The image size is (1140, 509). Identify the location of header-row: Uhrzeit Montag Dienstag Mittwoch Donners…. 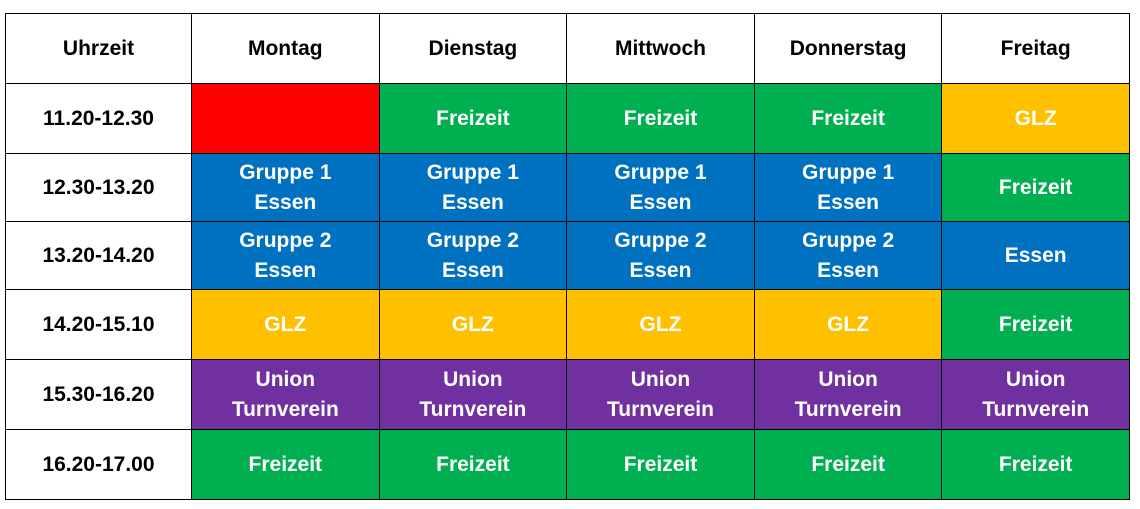
(567, 48).